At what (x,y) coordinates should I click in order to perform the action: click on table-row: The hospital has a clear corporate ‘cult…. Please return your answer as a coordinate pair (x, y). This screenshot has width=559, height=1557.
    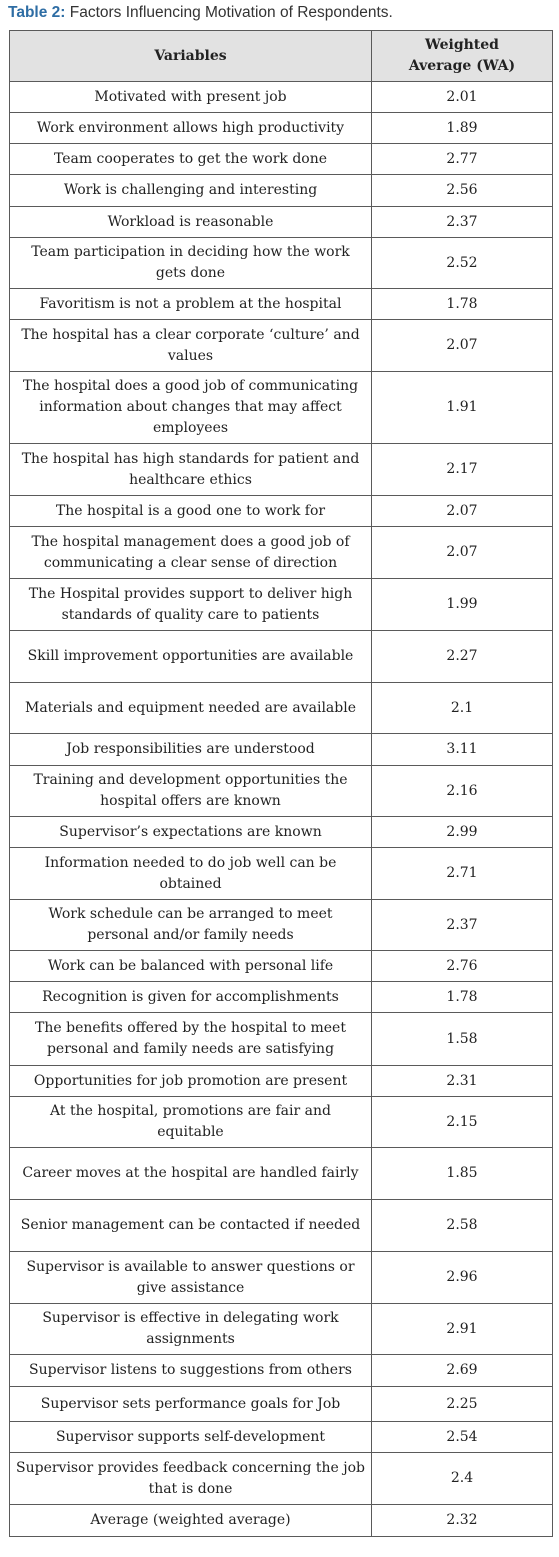
    Looking at the image, I should click on (281, 345).